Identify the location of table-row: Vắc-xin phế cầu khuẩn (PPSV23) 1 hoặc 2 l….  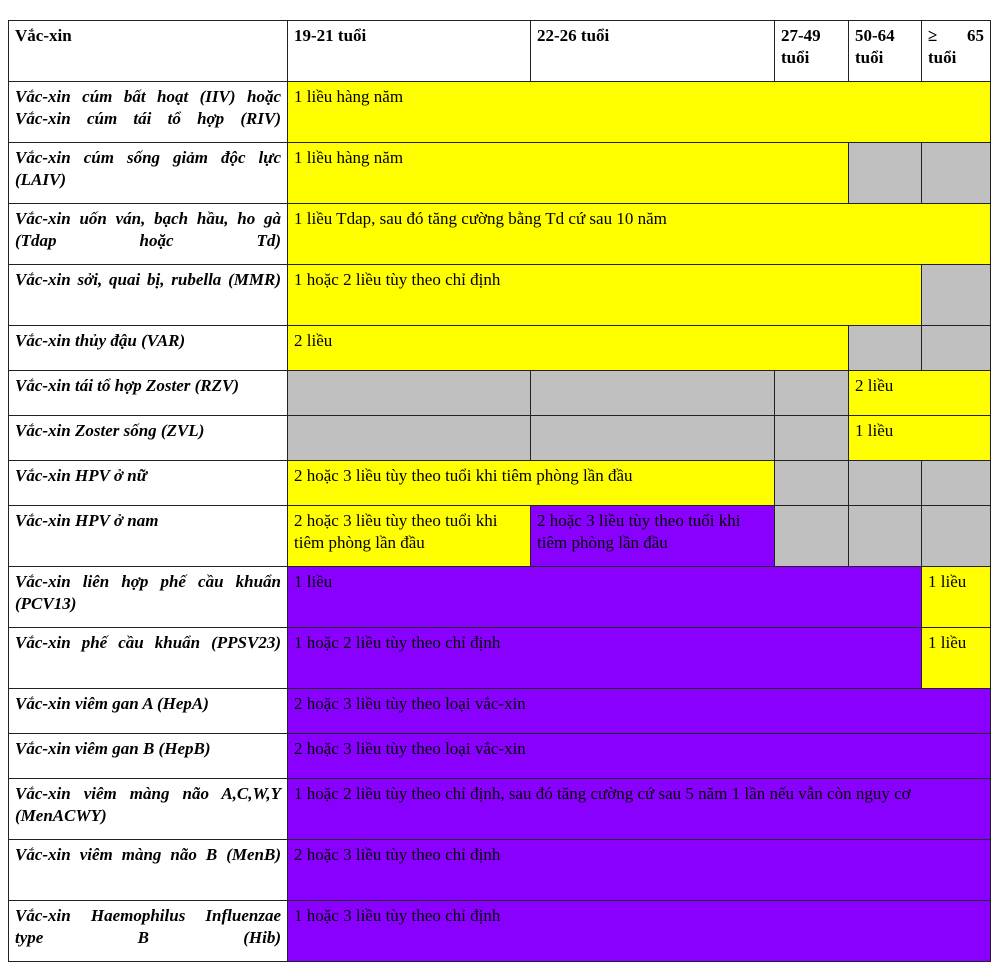
(499, 658).